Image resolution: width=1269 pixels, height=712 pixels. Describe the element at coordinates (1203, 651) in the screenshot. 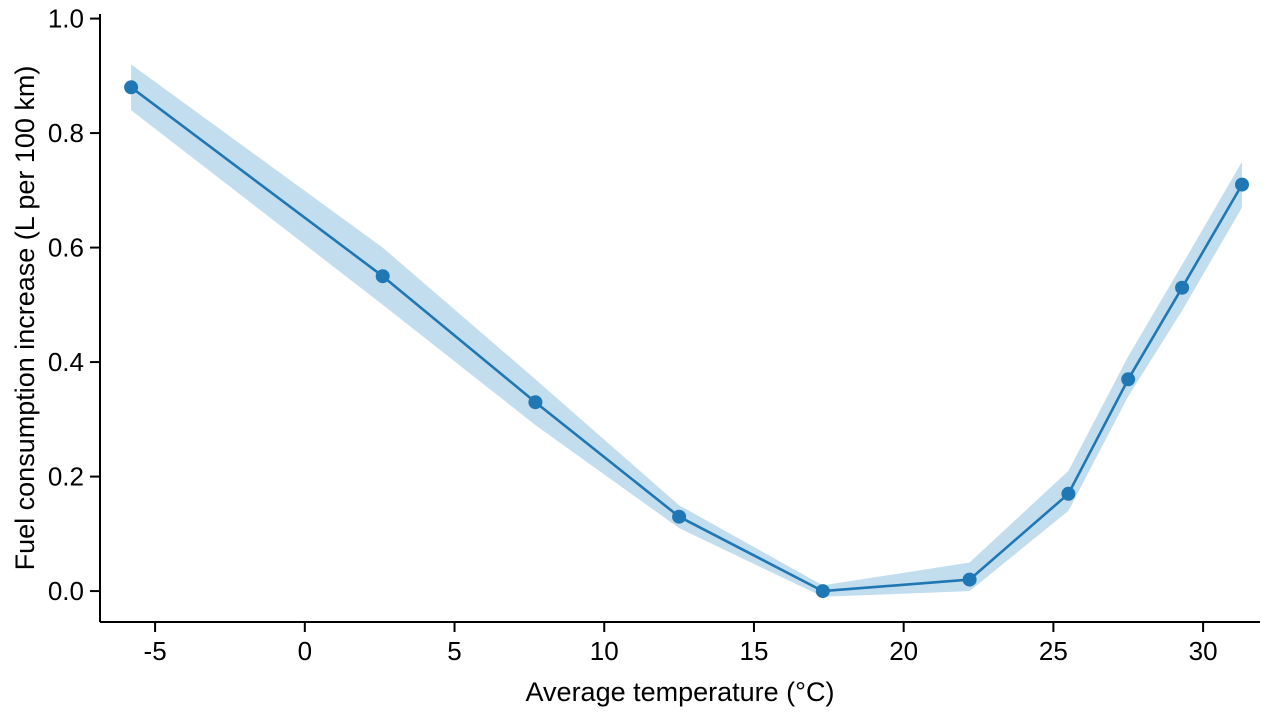

I see `x-axis-tick-label: 30` at that location.